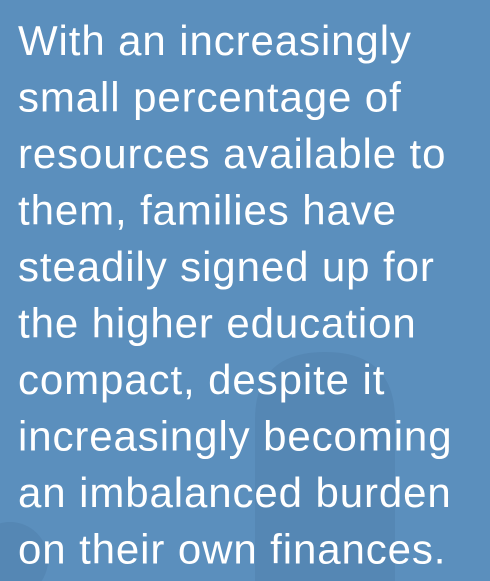 The image size is (490, 581). What do you see at coordinates (217, 323) in the screenshot?
I see `text-line: the higher education` at bounding box center [217, 323].